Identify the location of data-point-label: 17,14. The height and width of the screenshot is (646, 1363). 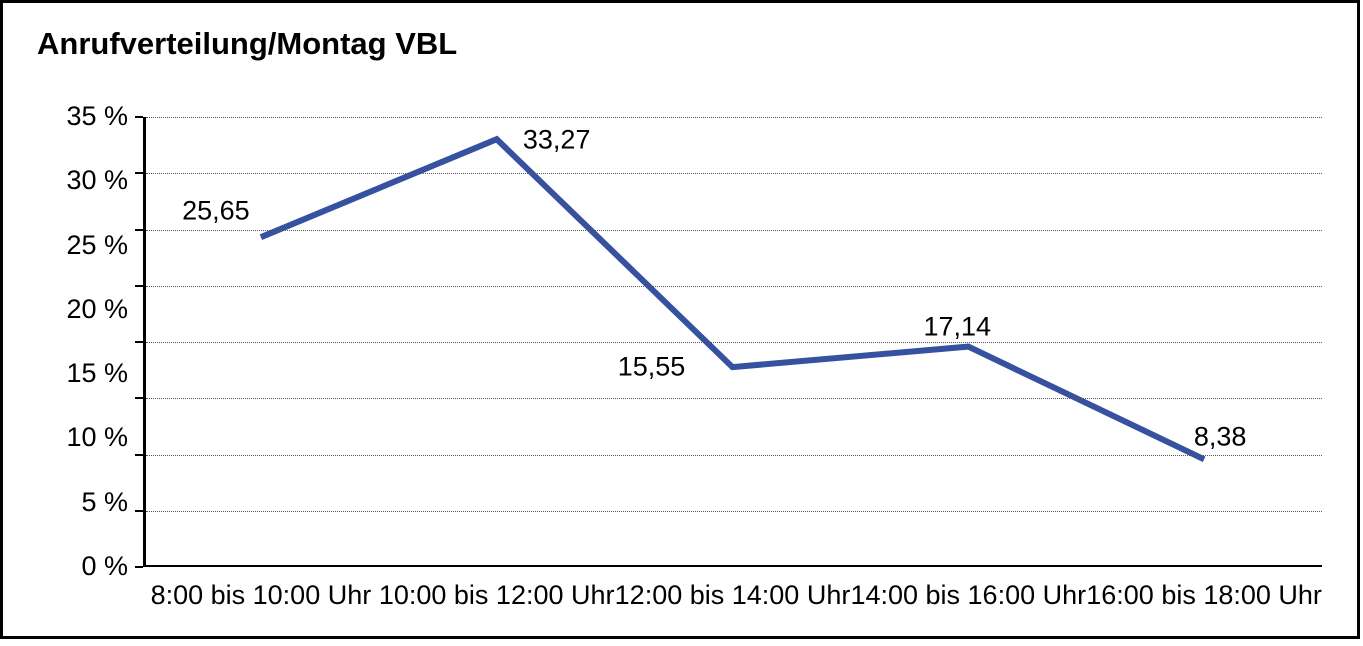
(957, 326).